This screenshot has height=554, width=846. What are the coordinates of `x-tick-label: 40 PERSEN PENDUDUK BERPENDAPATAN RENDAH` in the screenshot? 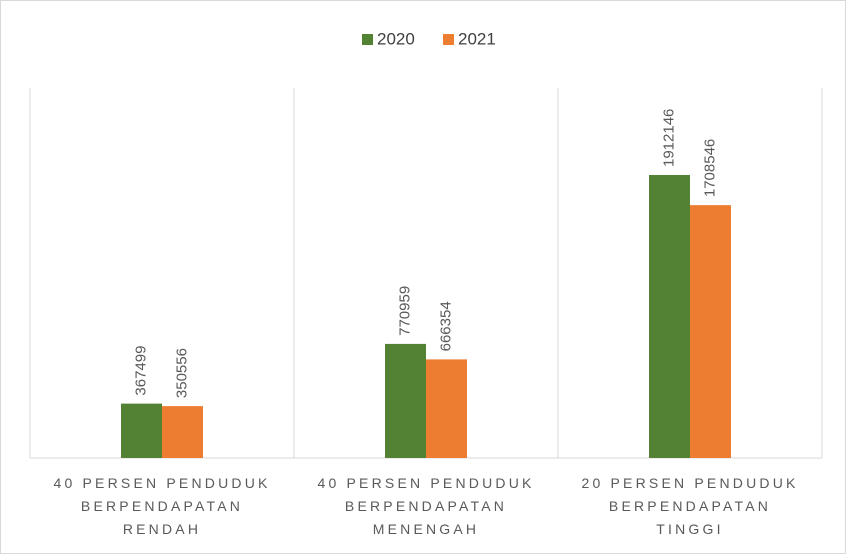 It's located at (162, 506).